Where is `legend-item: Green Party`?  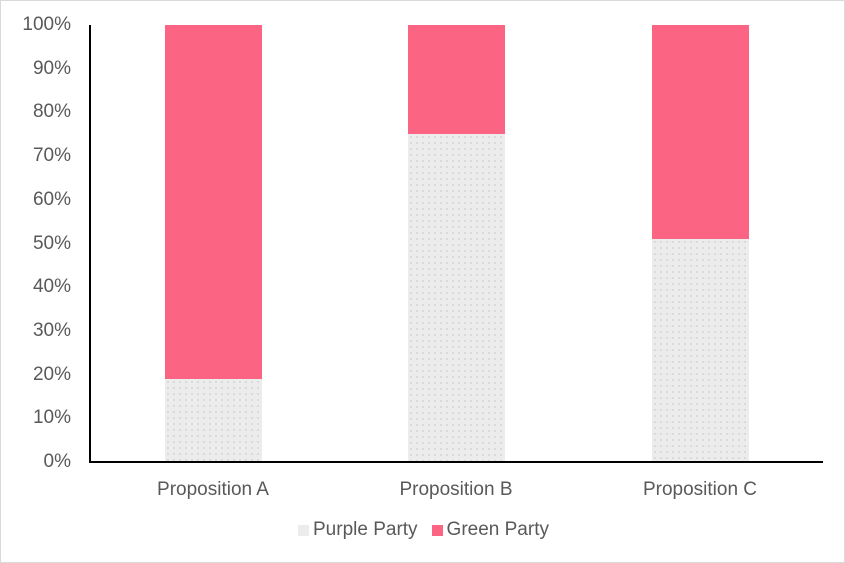
legend-item: Green Party is located at coordinates (490, 530).